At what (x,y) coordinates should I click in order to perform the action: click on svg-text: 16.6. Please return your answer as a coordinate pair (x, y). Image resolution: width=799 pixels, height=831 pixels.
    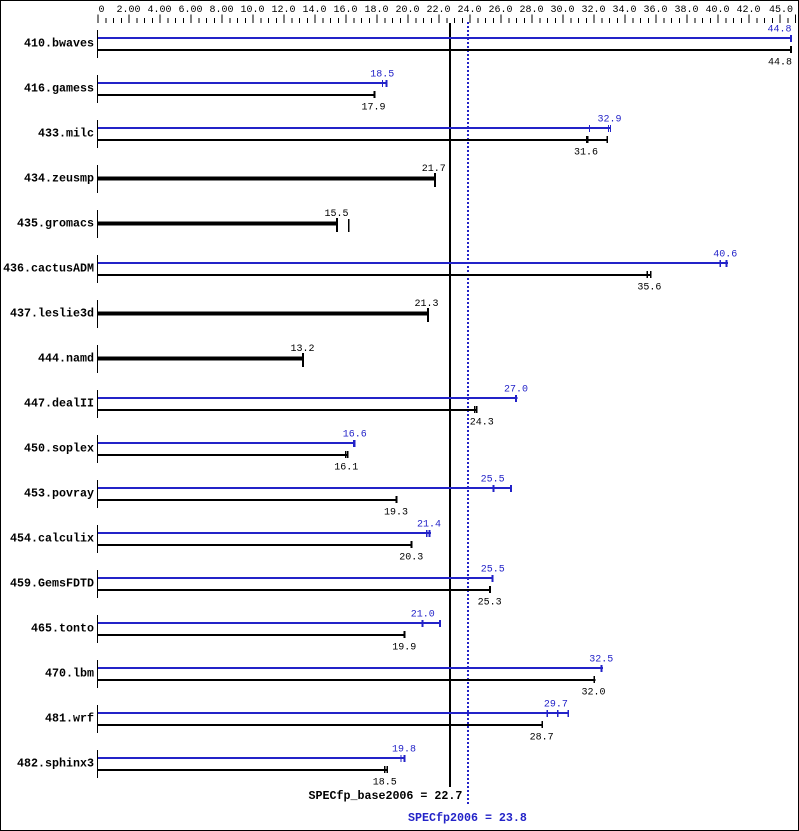
    Looking at the image, I should click on (355, 434).